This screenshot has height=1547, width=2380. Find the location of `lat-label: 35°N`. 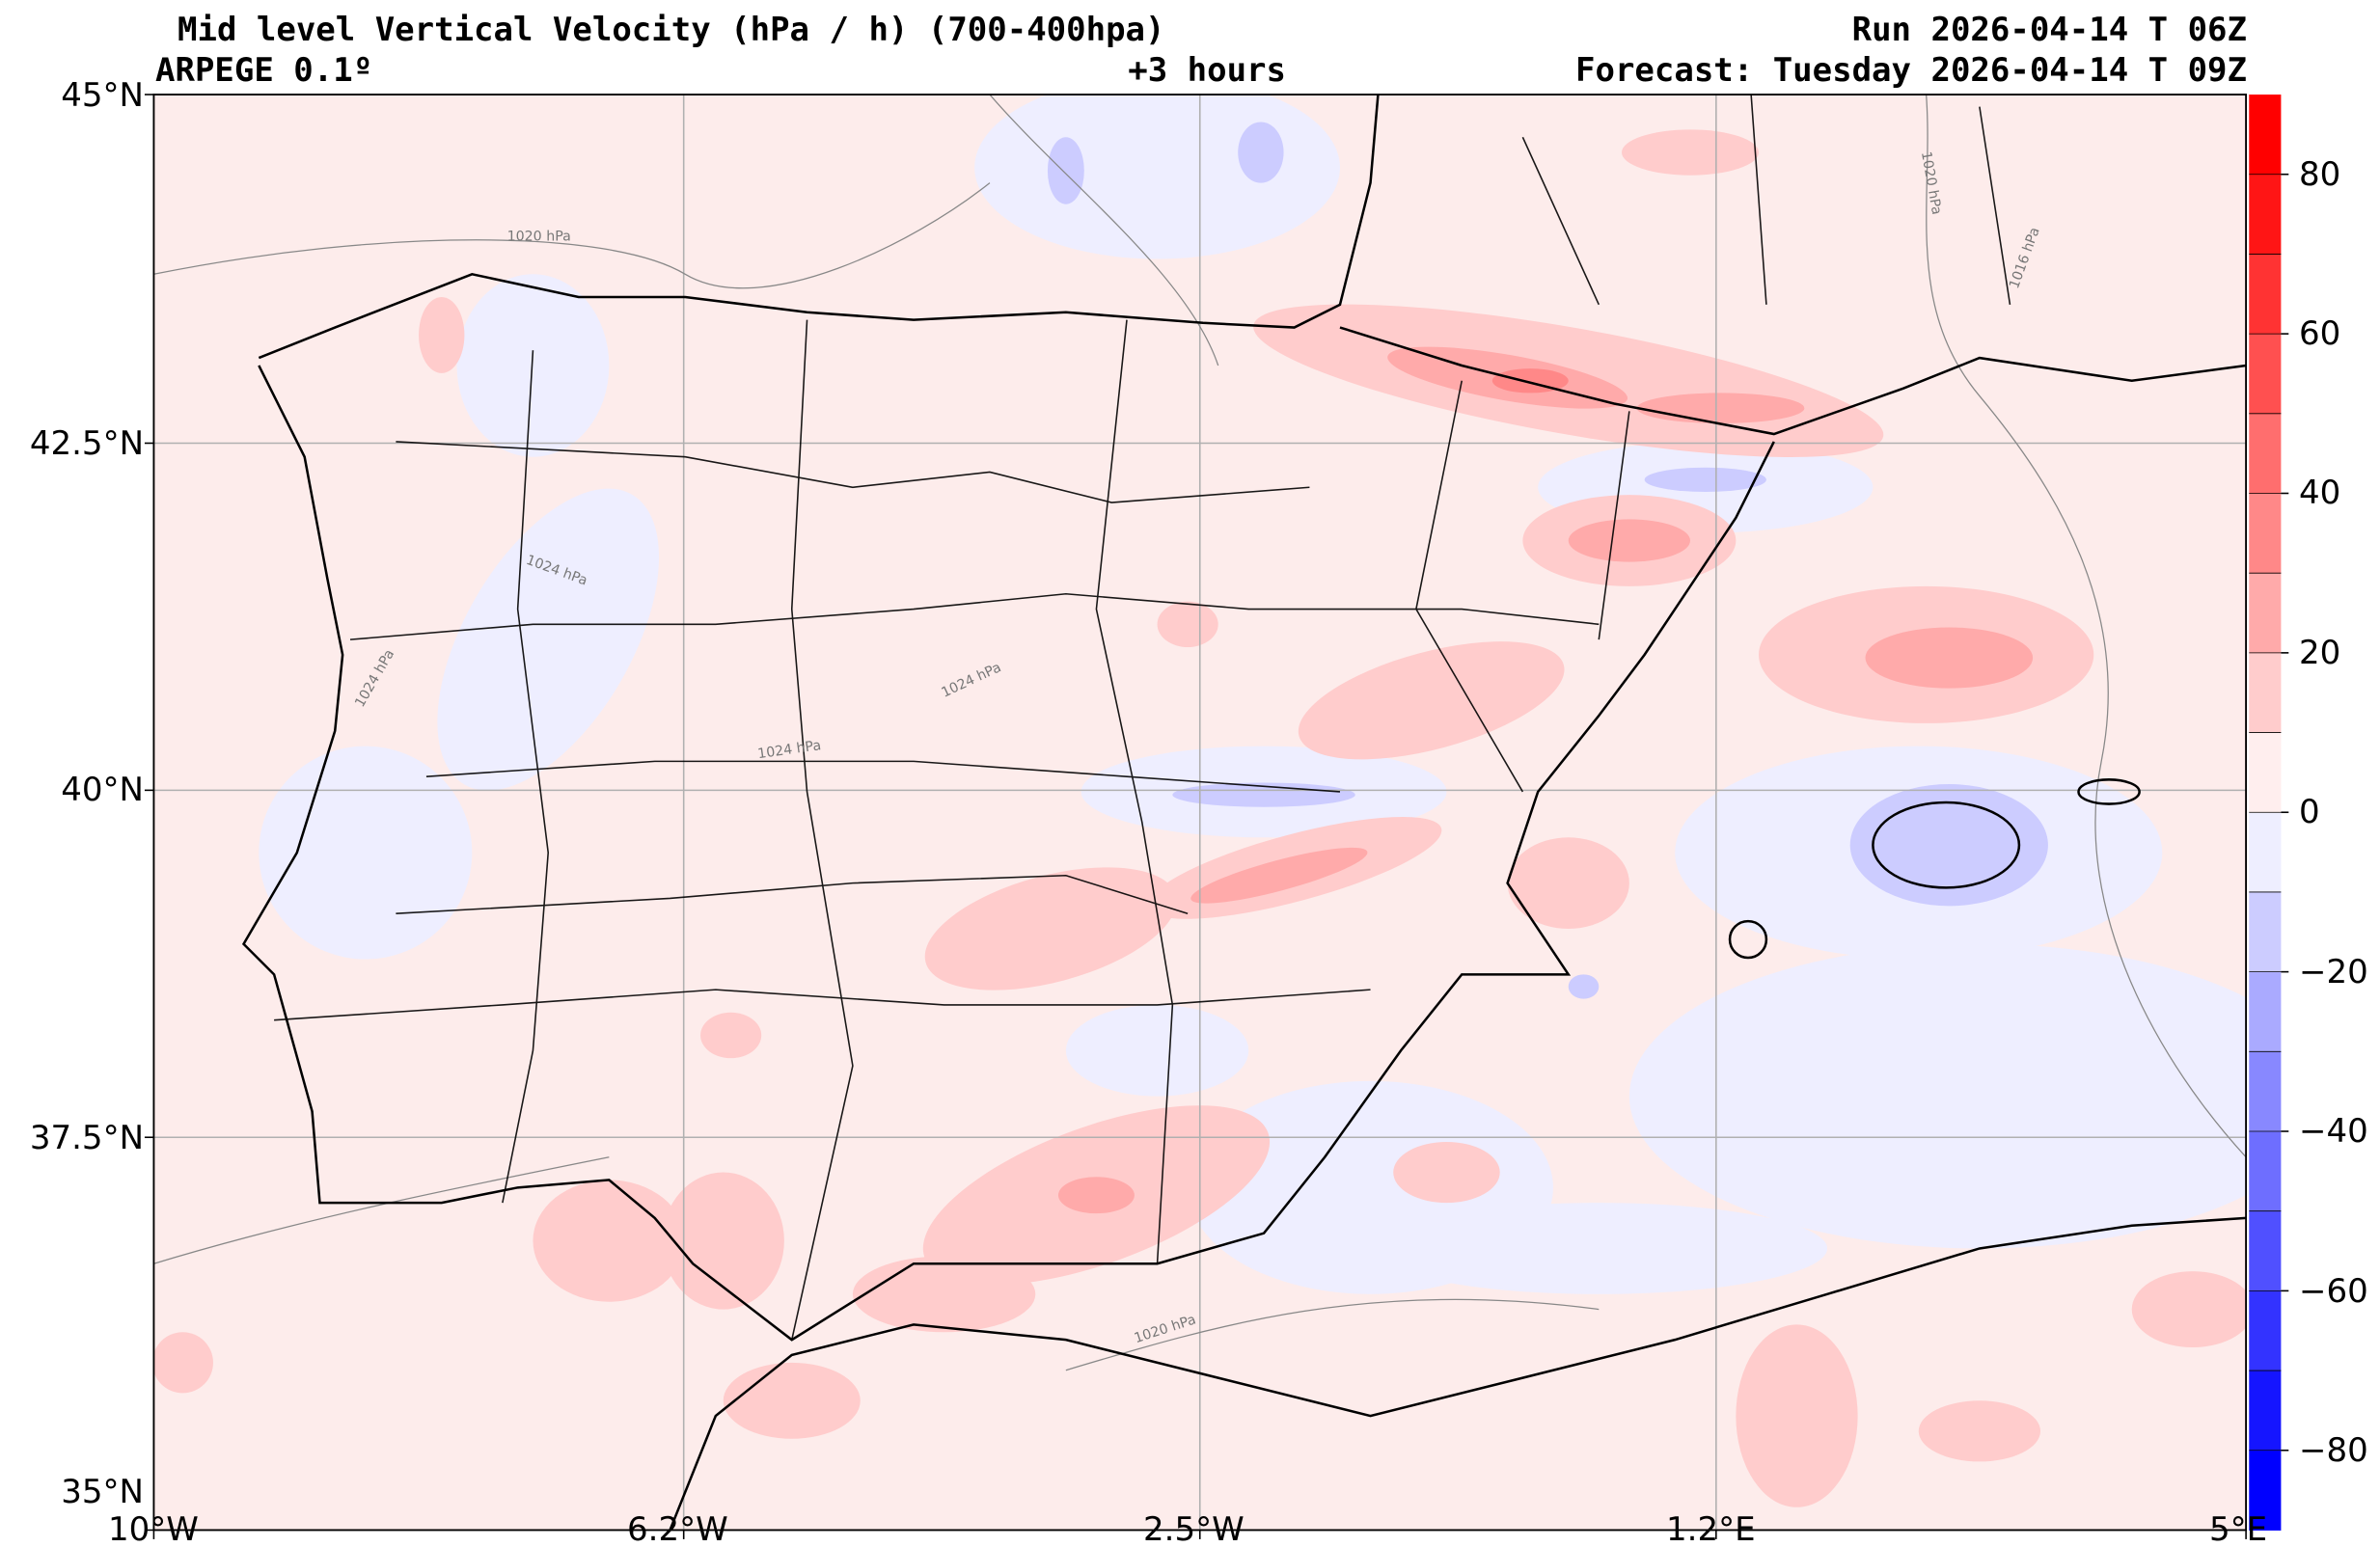

lat-label: 35°N is located at coordinates (102, 1492).